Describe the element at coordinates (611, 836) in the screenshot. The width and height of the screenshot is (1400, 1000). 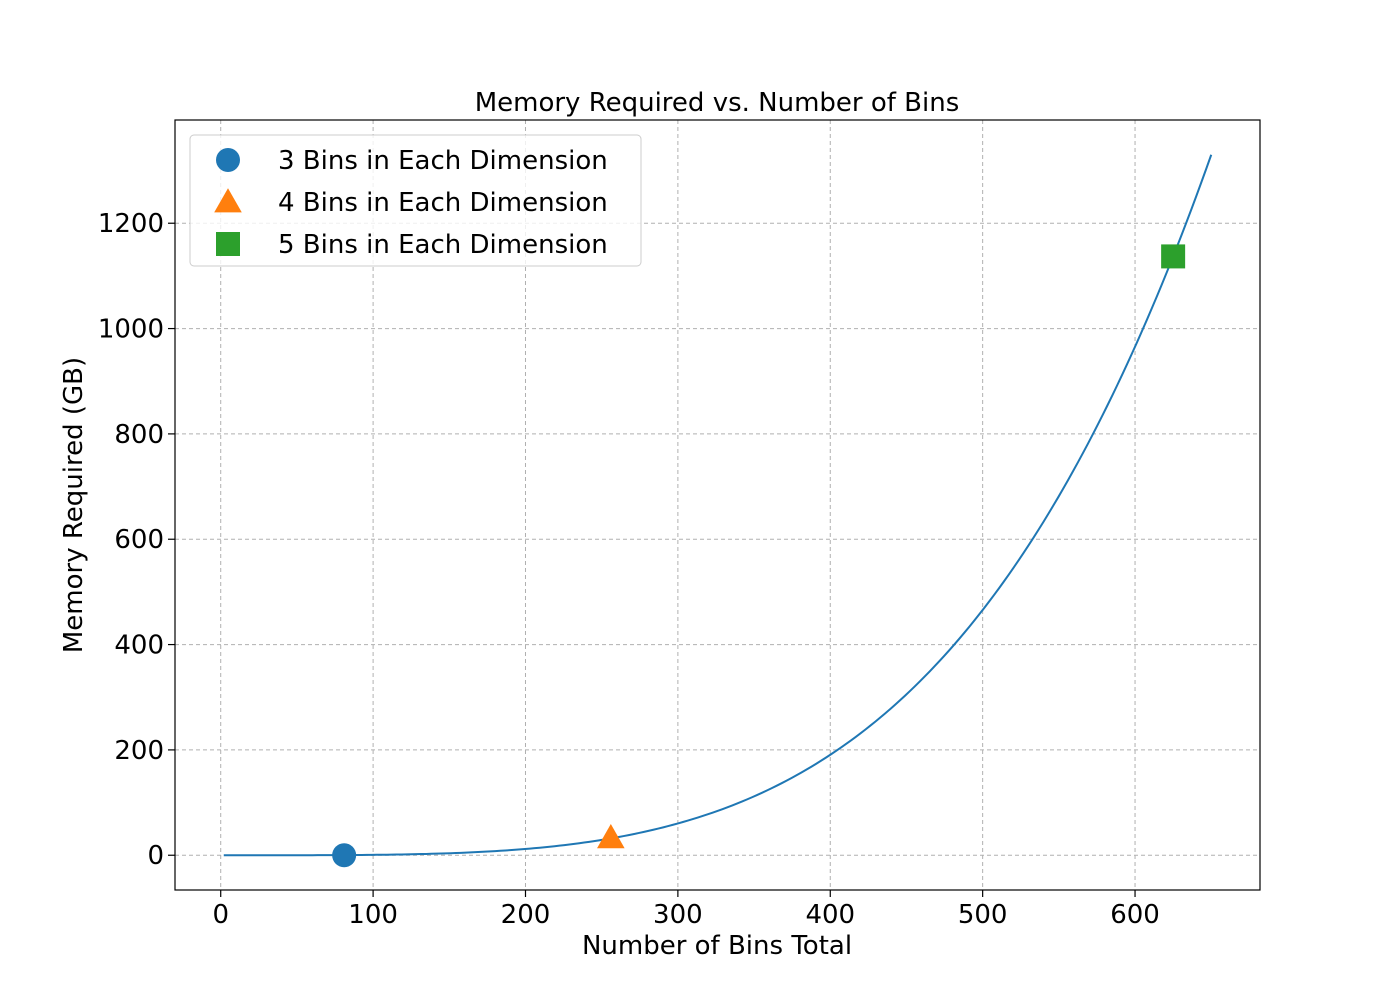
I see `data-point-triangle` at that location.